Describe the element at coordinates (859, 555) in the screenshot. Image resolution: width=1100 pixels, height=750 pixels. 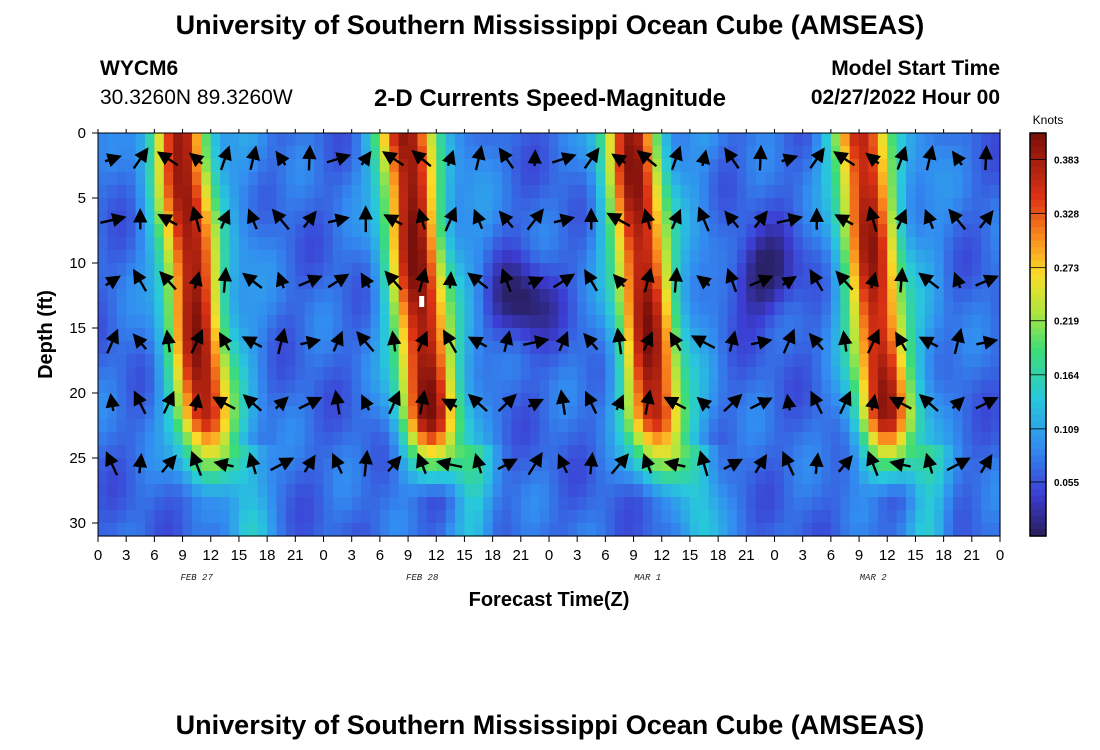
I see `x-tick-label: 9` at that location.